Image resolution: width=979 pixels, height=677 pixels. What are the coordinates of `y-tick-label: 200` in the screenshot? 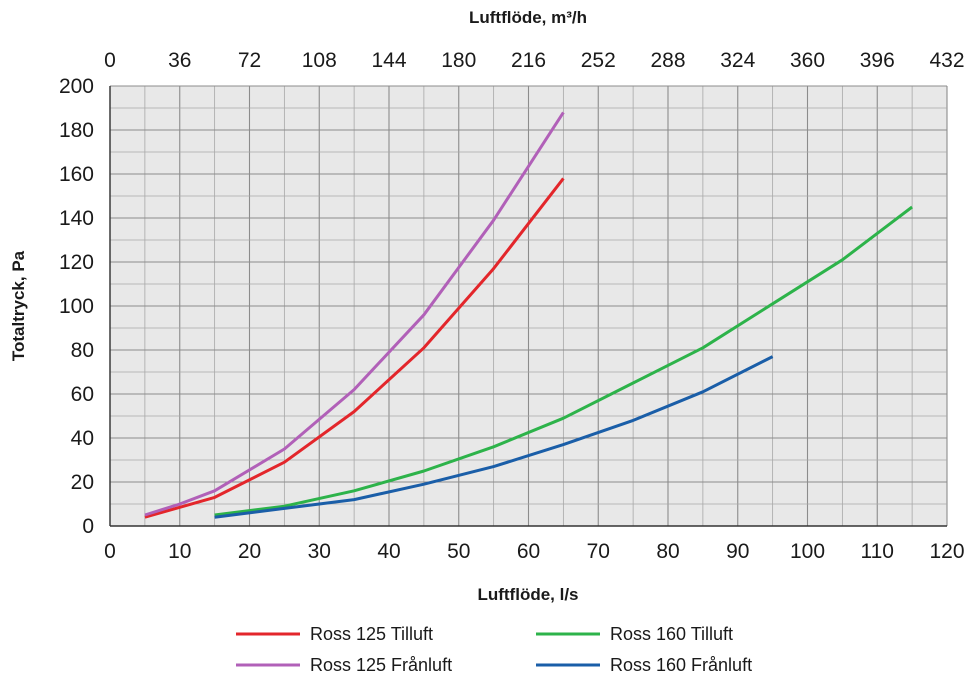 It's located at (76, 86).